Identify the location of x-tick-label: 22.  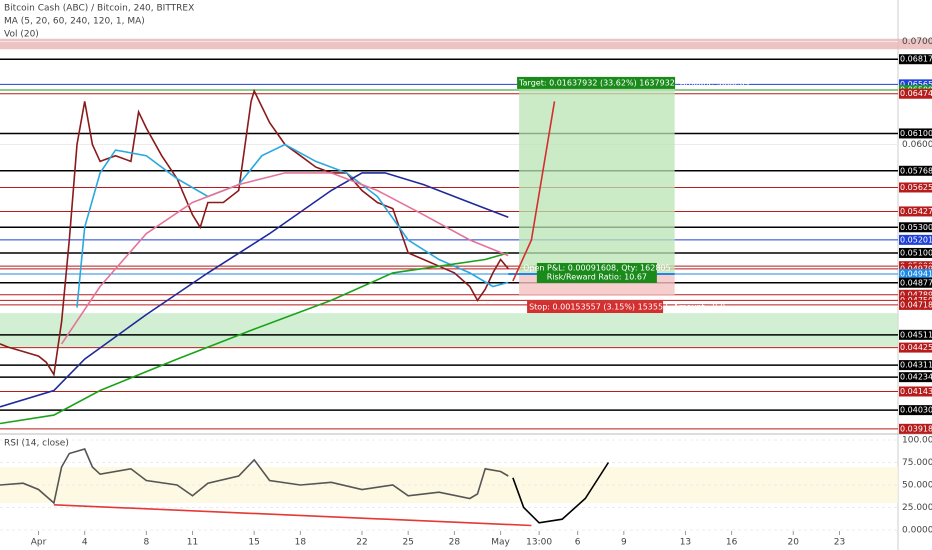
(361, 543).